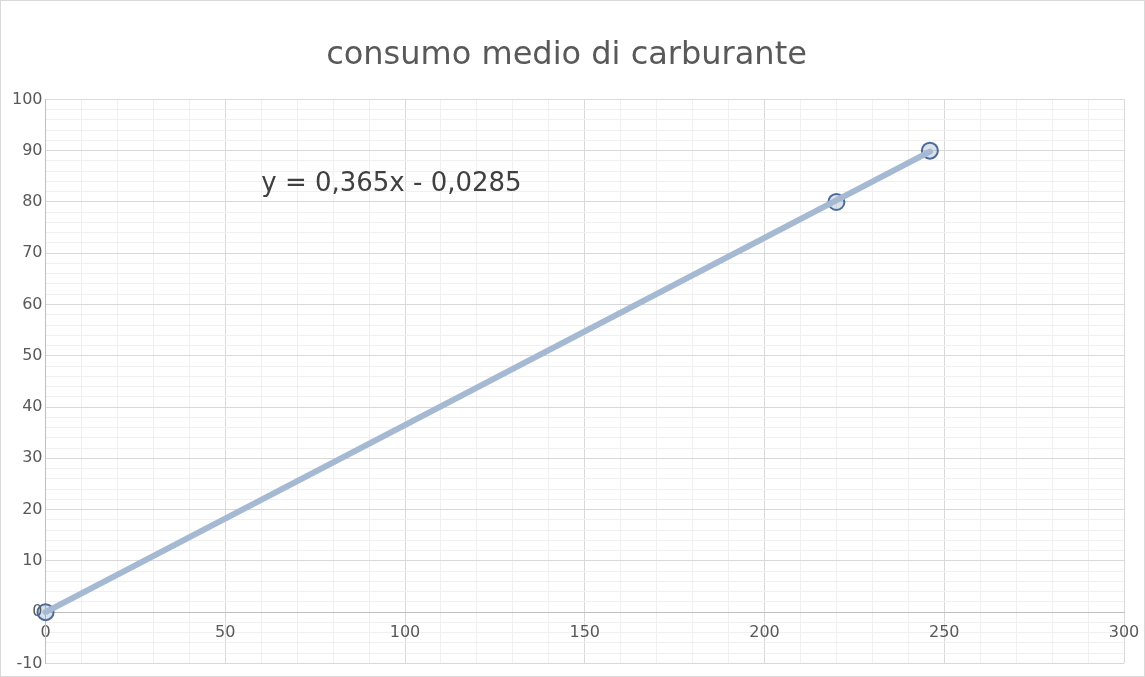 Image resolution: width=1145 pixels, height=677 pixels. Describe the element at coordinates (32, 149) in the screenshot. I see `y-tick-label: 90` at that location.